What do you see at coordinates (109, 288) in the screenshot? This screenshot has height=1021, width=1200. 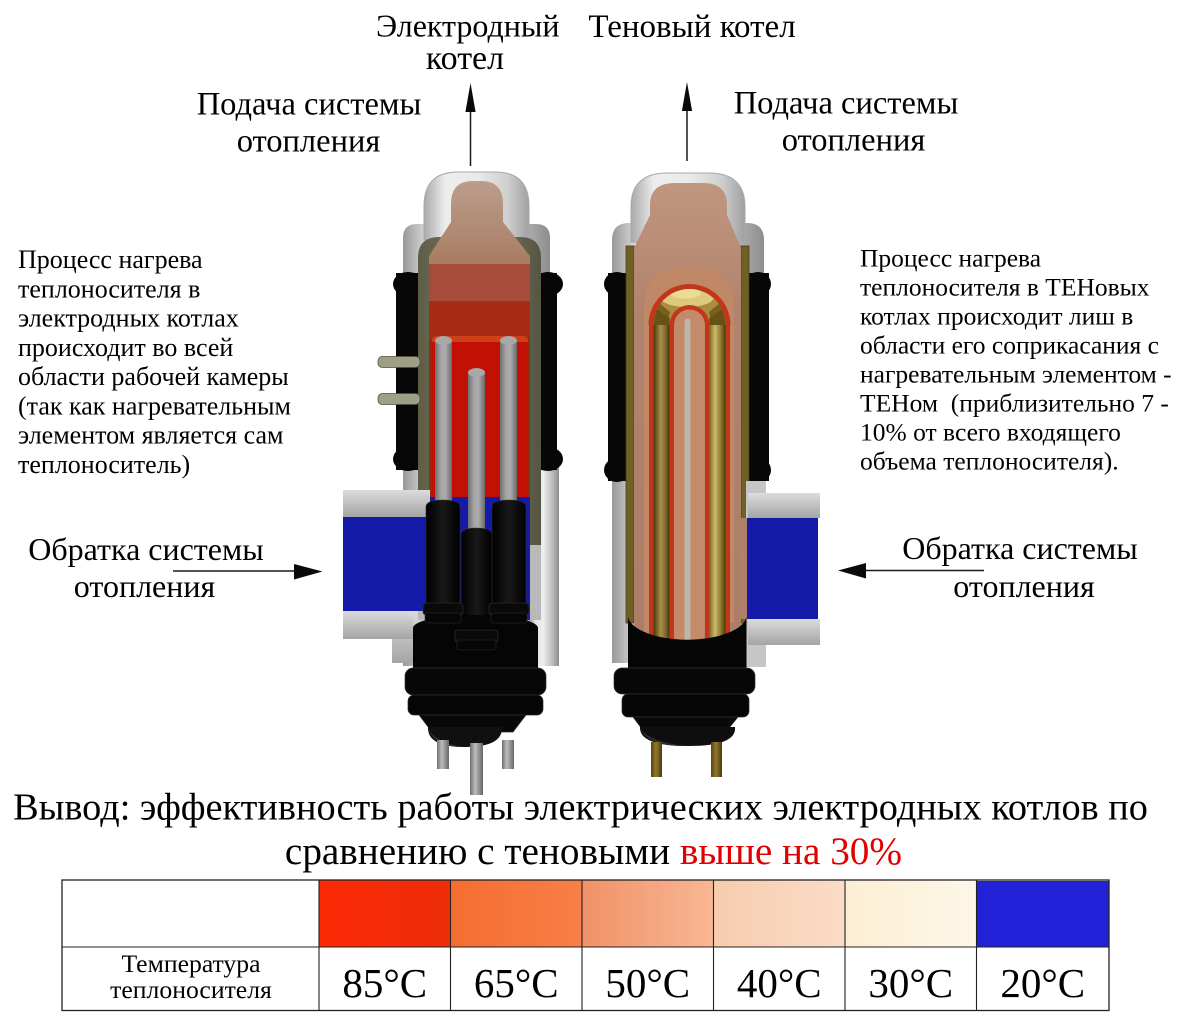 I see `svg-text: теплоносителя в` at bounding box center [109, 288].